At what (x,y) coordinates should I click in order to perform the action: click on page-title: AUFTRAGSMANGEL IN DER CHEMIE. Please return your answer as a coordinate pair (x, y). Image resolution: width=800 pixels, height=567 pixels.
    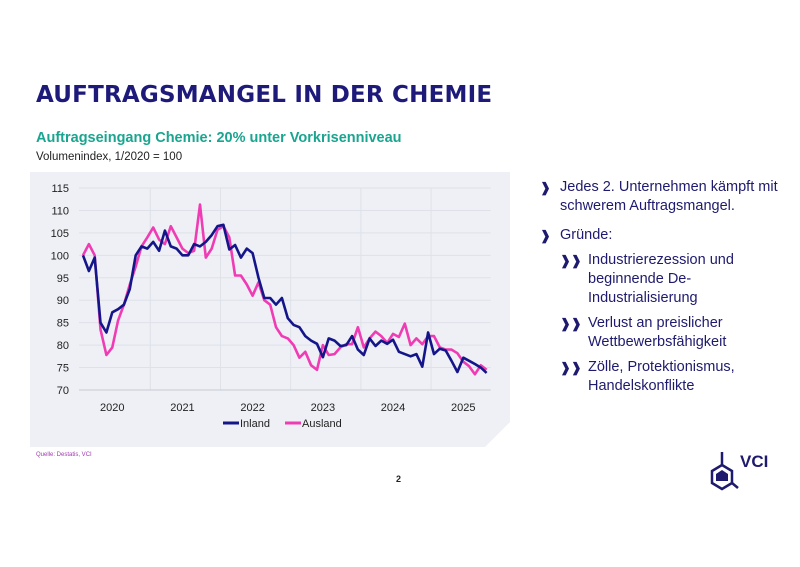
    Looking at the image, I should click on (264, 95).